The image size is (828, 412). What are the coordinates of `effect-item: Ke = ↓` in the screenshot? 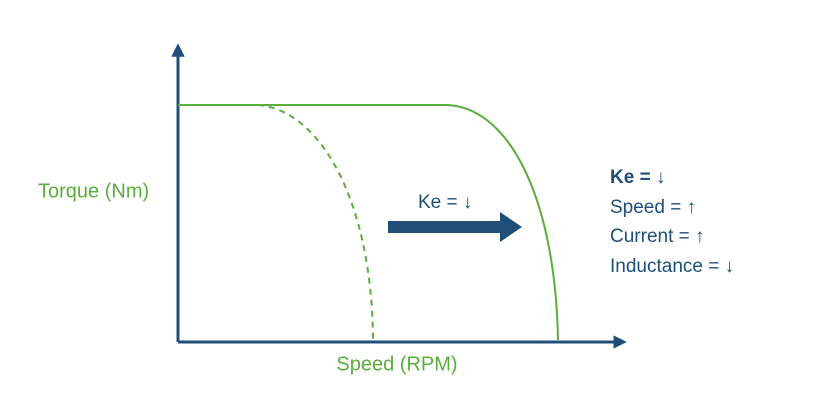 It's located at (637, 177).